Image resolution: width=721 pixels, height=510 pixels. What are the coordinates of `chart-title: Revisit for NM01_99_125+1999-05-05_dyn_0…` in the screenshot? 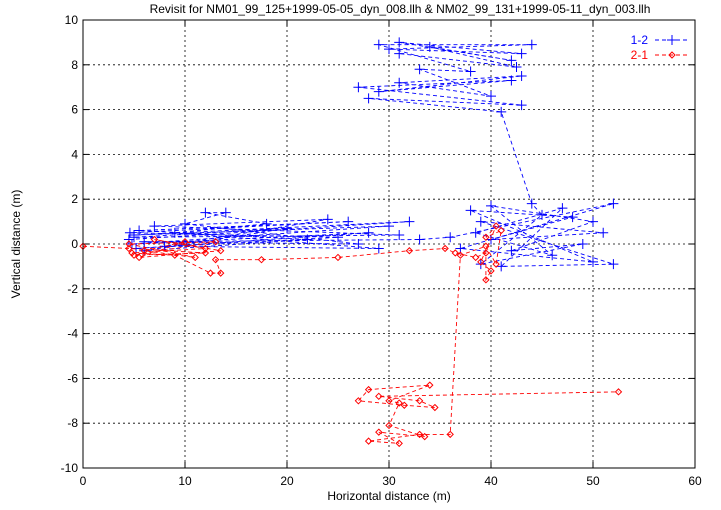 It's located at (400, 9).